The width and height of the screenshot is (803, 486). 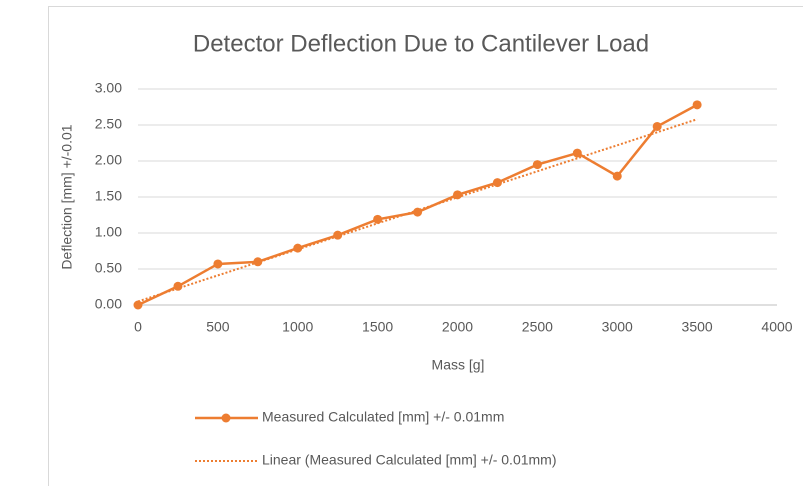 I want to click on y-tick-label: 2.00, so click(x=108, y=160).